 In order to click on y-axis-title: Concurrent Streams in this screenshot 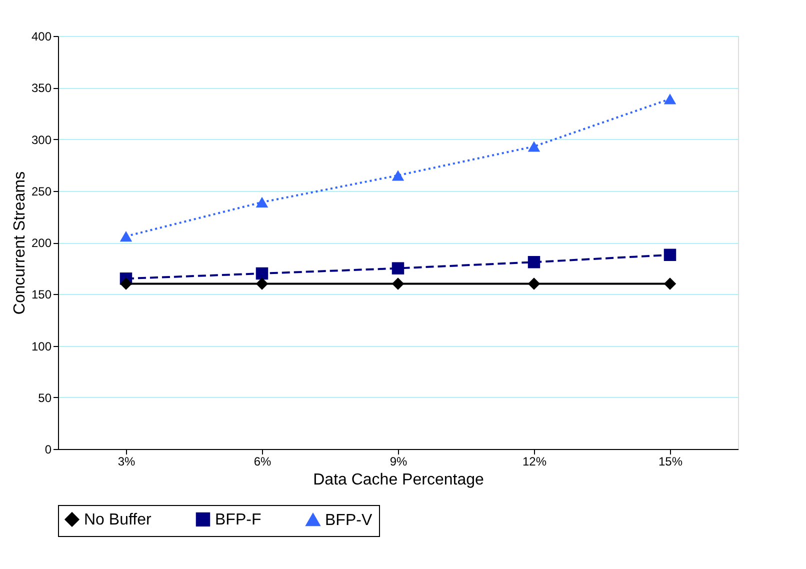, I will do `click(19, 243)`.